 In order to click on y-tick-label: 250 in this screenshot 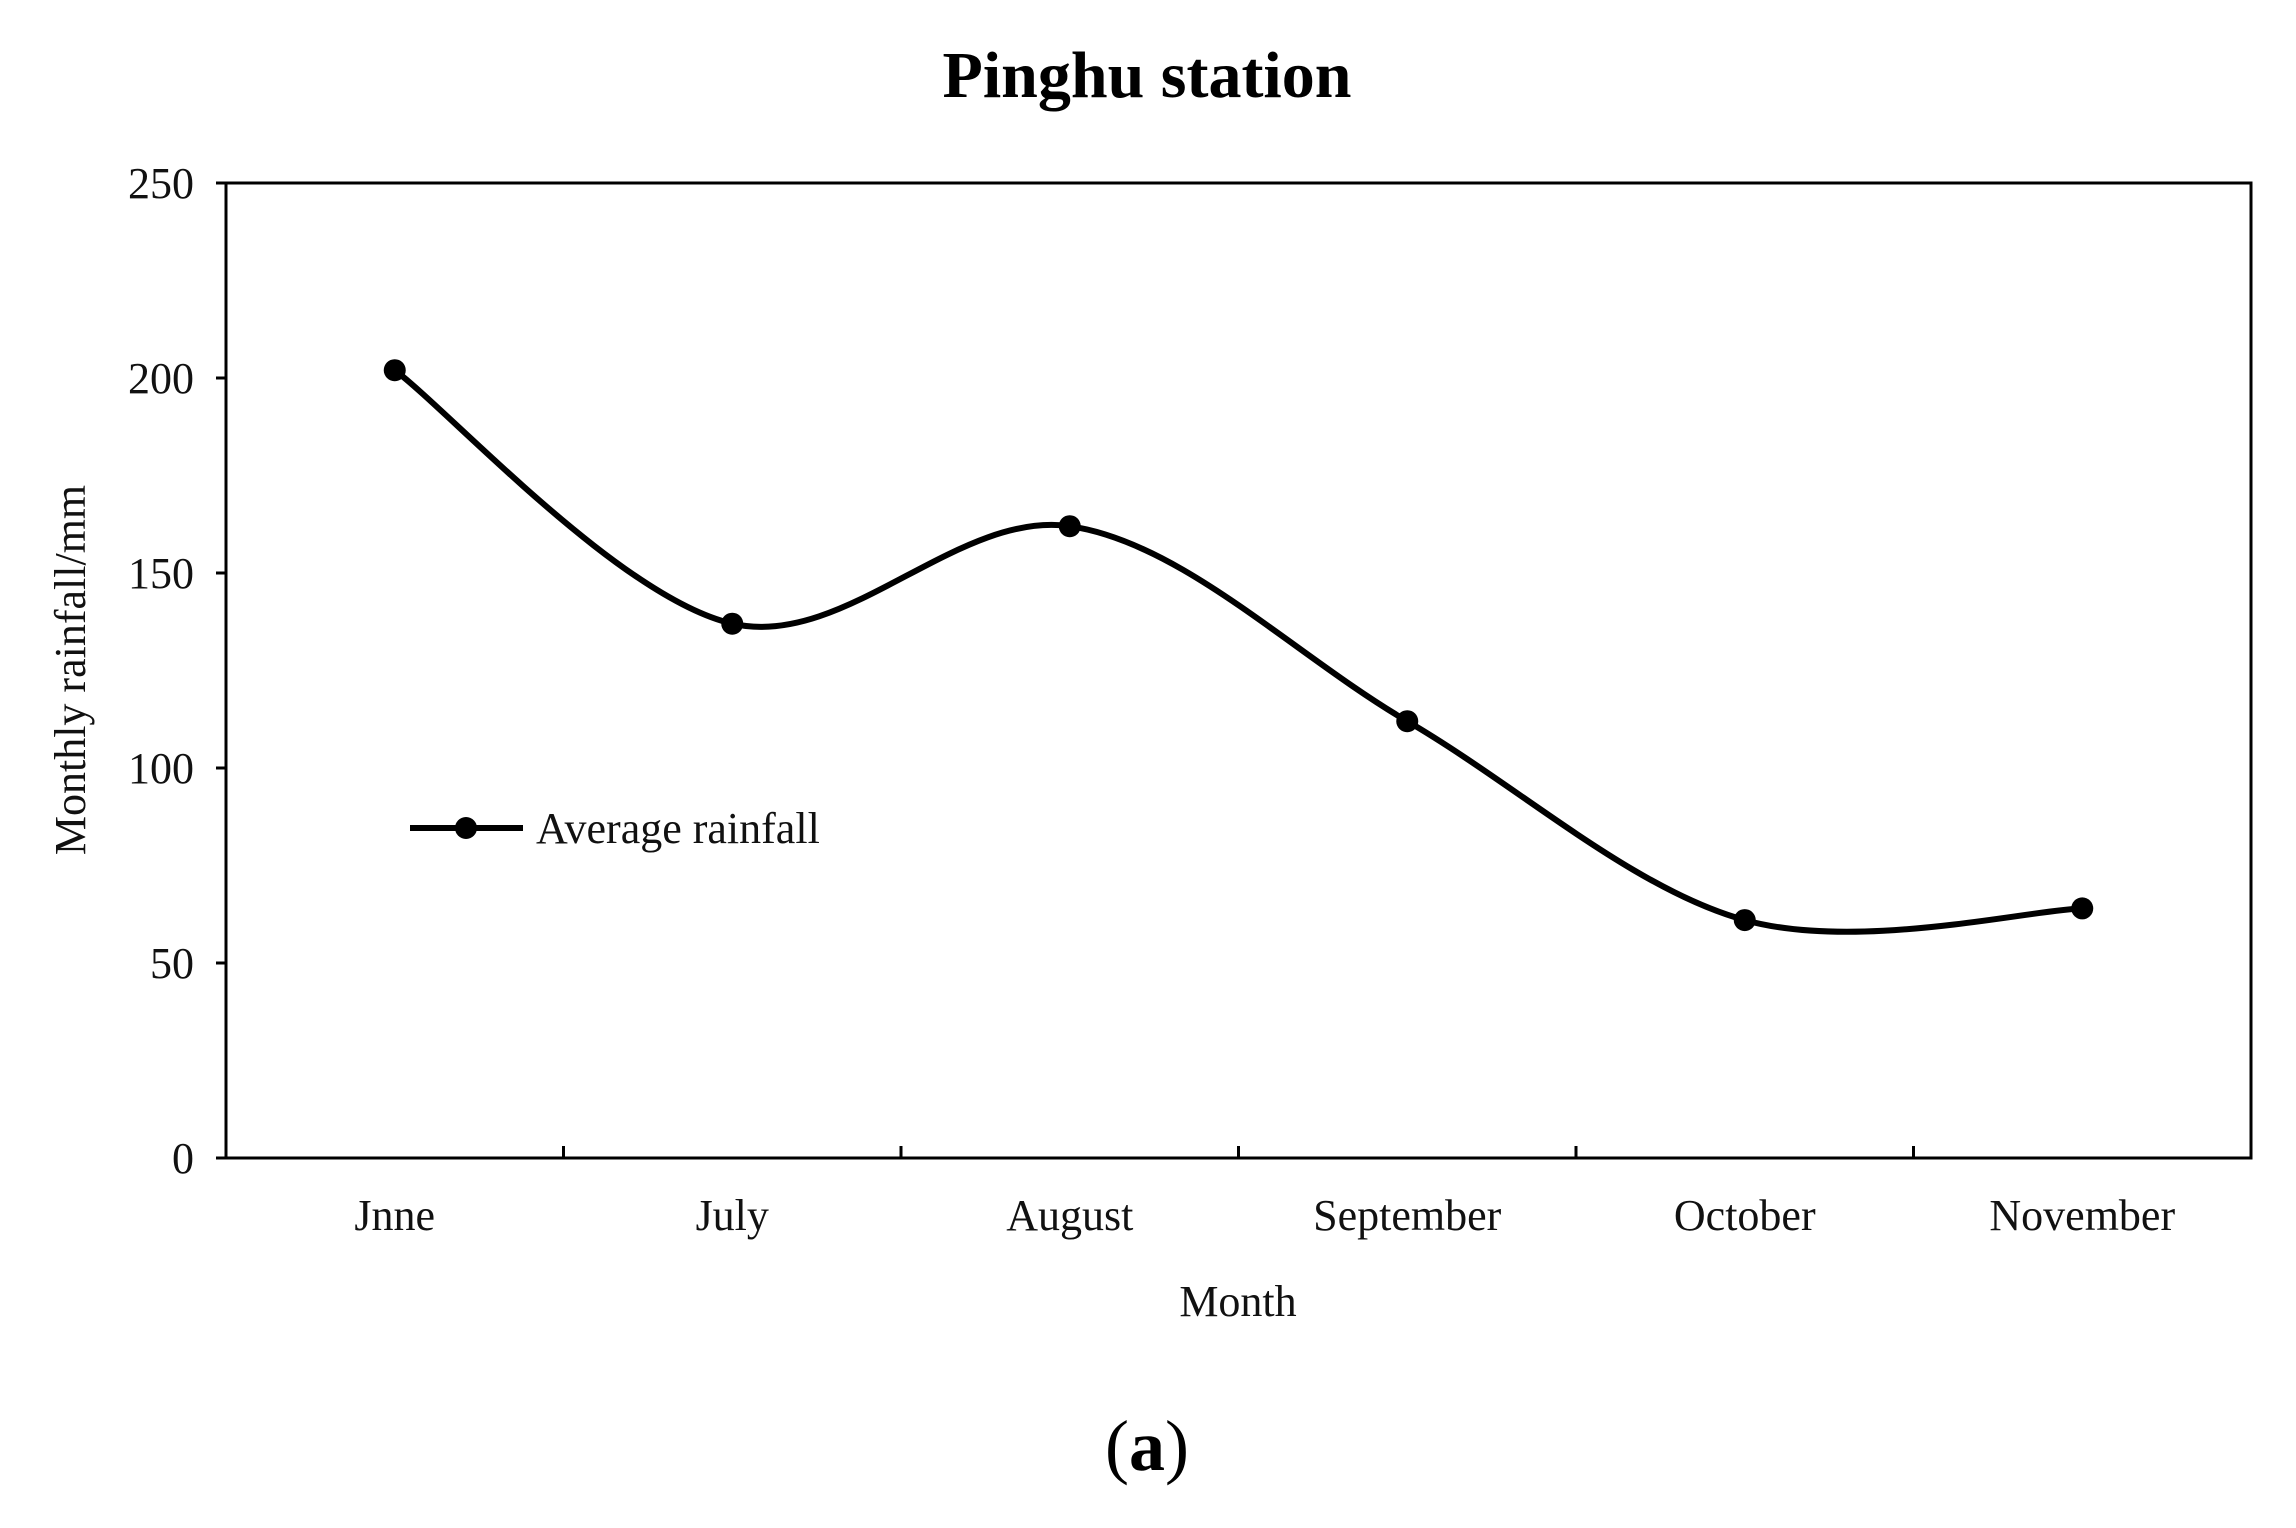, I will do `click(161, 183)`.